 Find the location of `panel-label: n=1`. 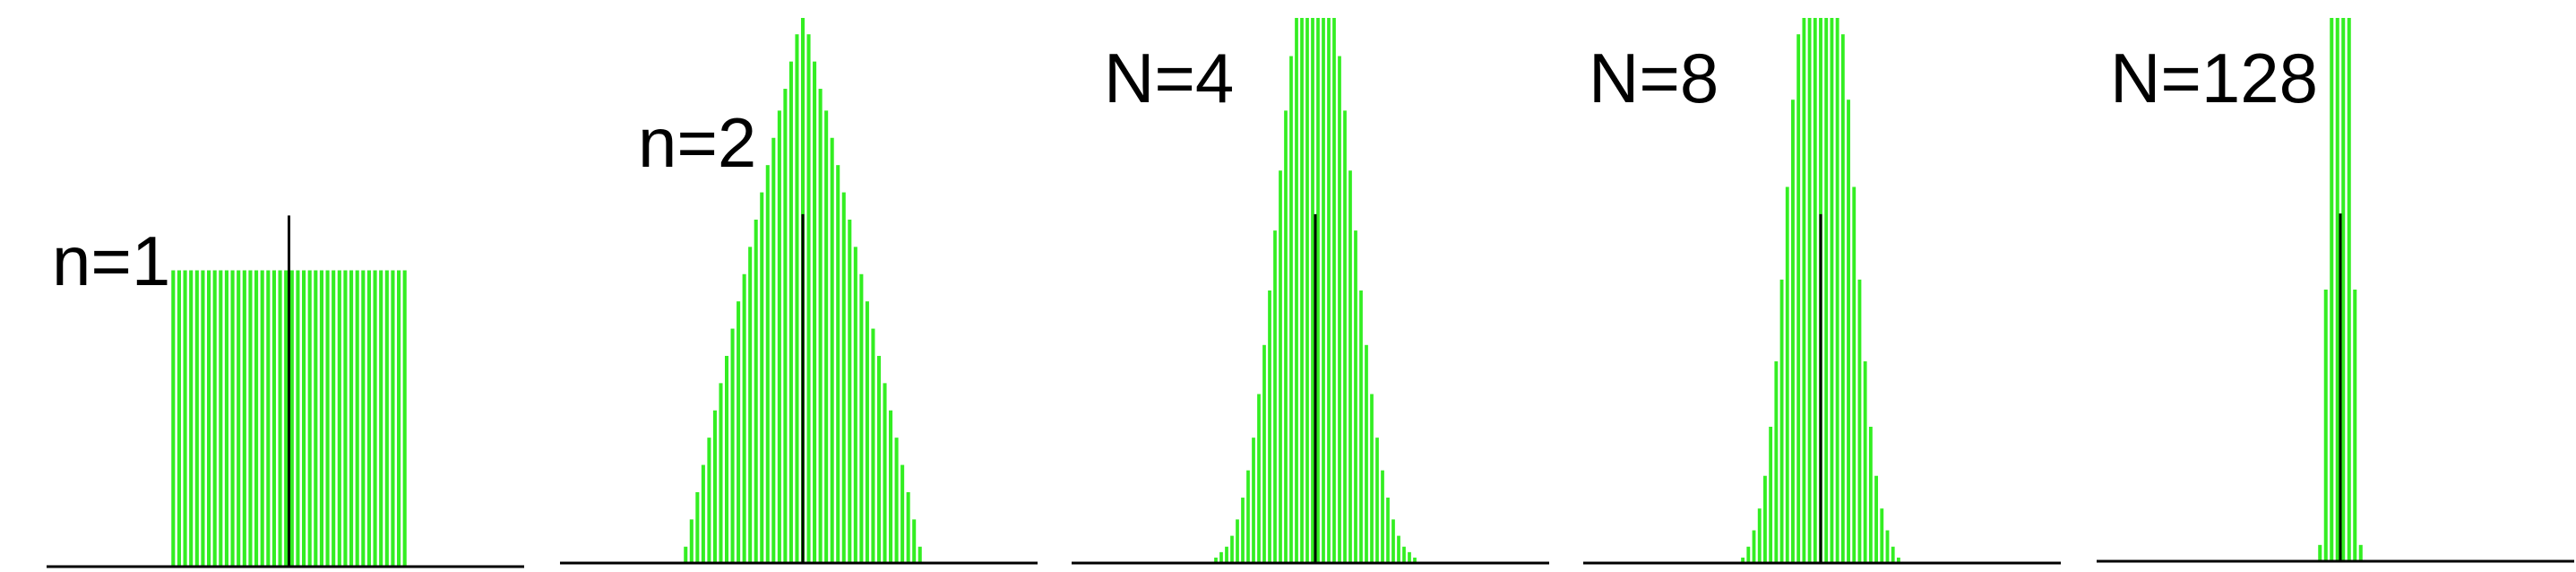

panel-label: n=1 is located at coordinates (111, 260).